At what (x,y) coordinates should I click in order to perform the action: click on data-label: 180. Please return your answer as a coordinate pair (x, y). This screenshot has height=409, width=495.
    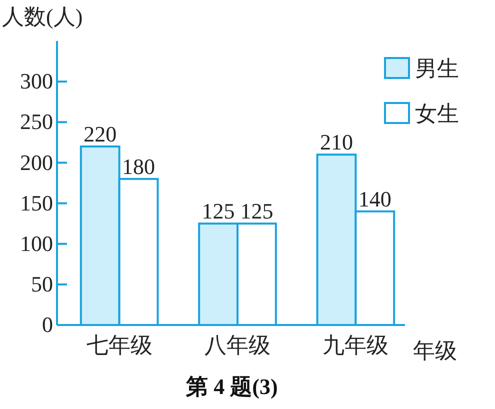
    Looking at the image, I should click on (139, 166).